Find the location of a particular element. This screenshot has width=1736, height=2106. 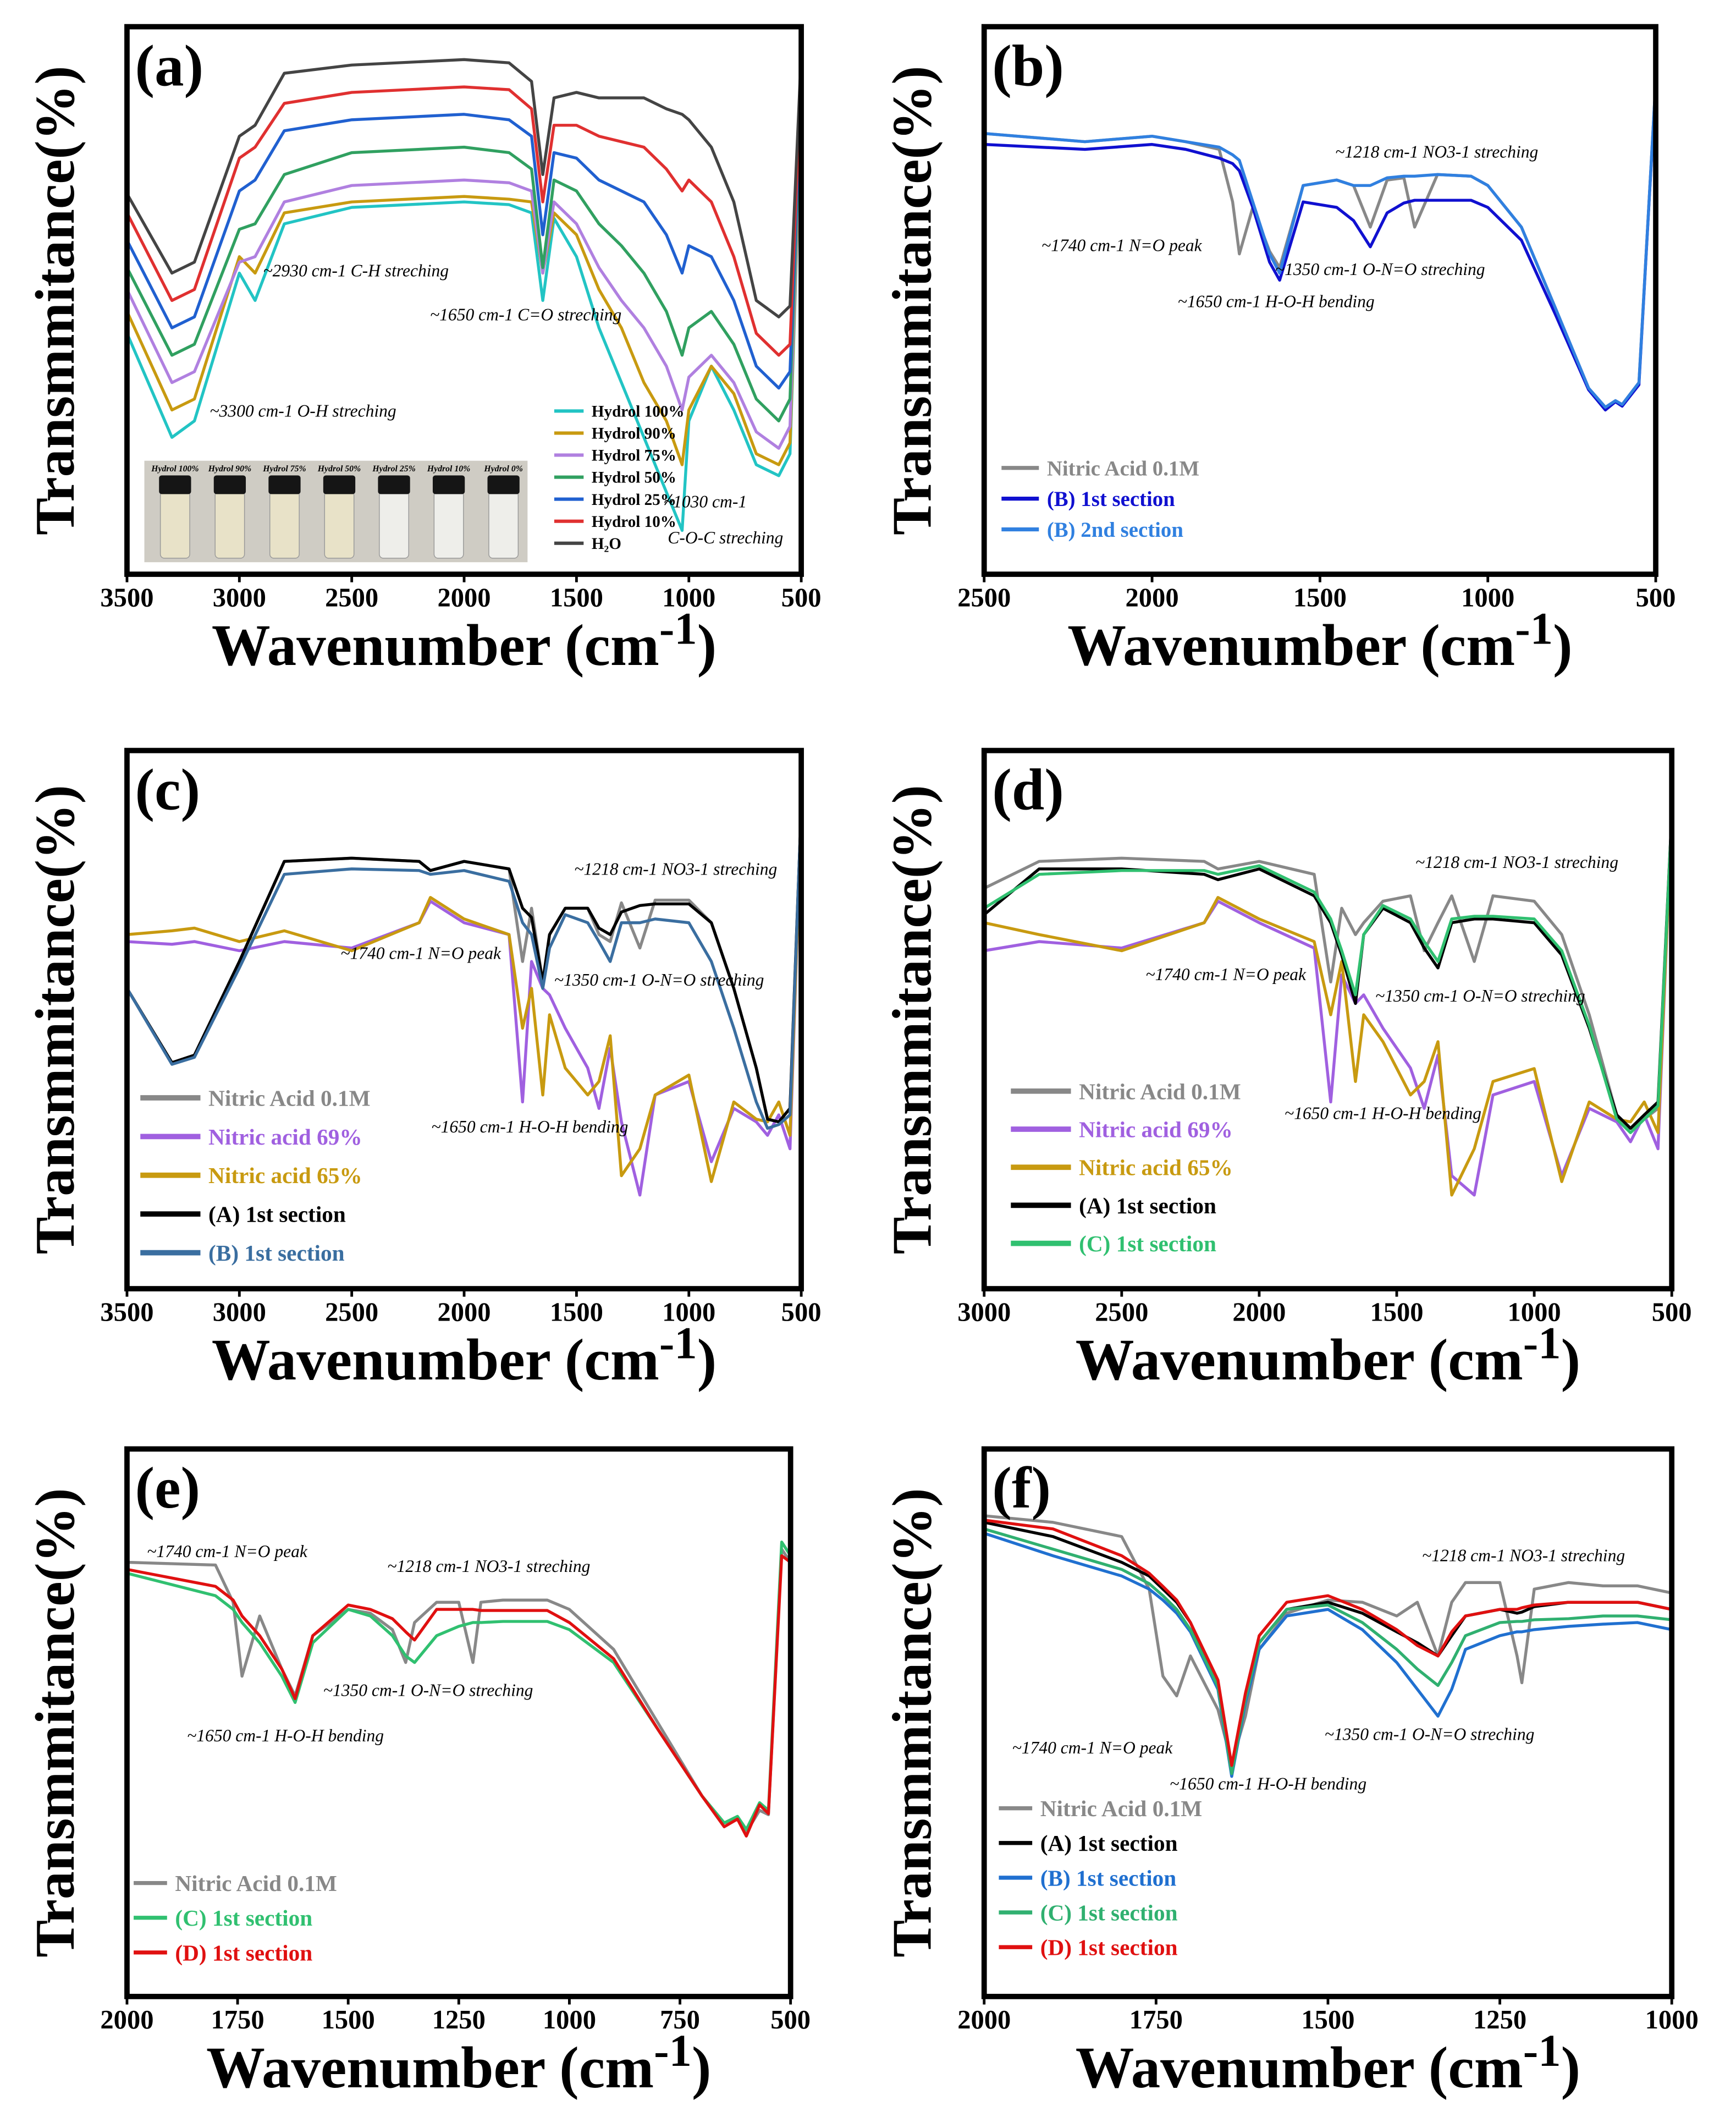

x-tick-label: 1750 is located at coordinates (238, 2020).